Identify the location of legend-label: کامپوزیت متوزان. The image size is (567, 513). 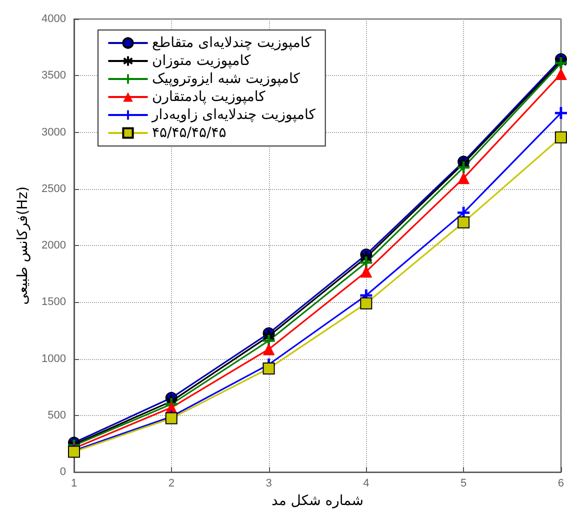
(201, 61).